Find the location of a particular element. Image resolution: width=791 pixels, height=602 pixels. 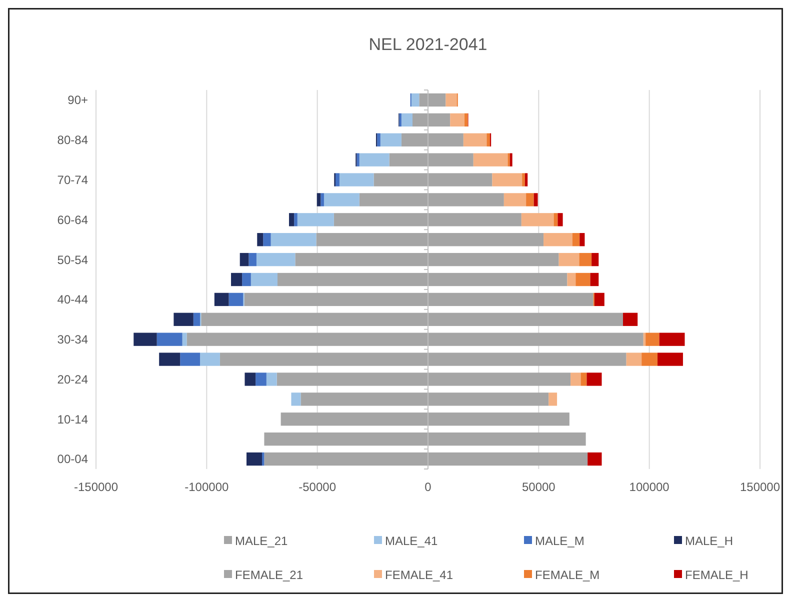

legend-label: MALE_M is located at coordinates (559, 541).